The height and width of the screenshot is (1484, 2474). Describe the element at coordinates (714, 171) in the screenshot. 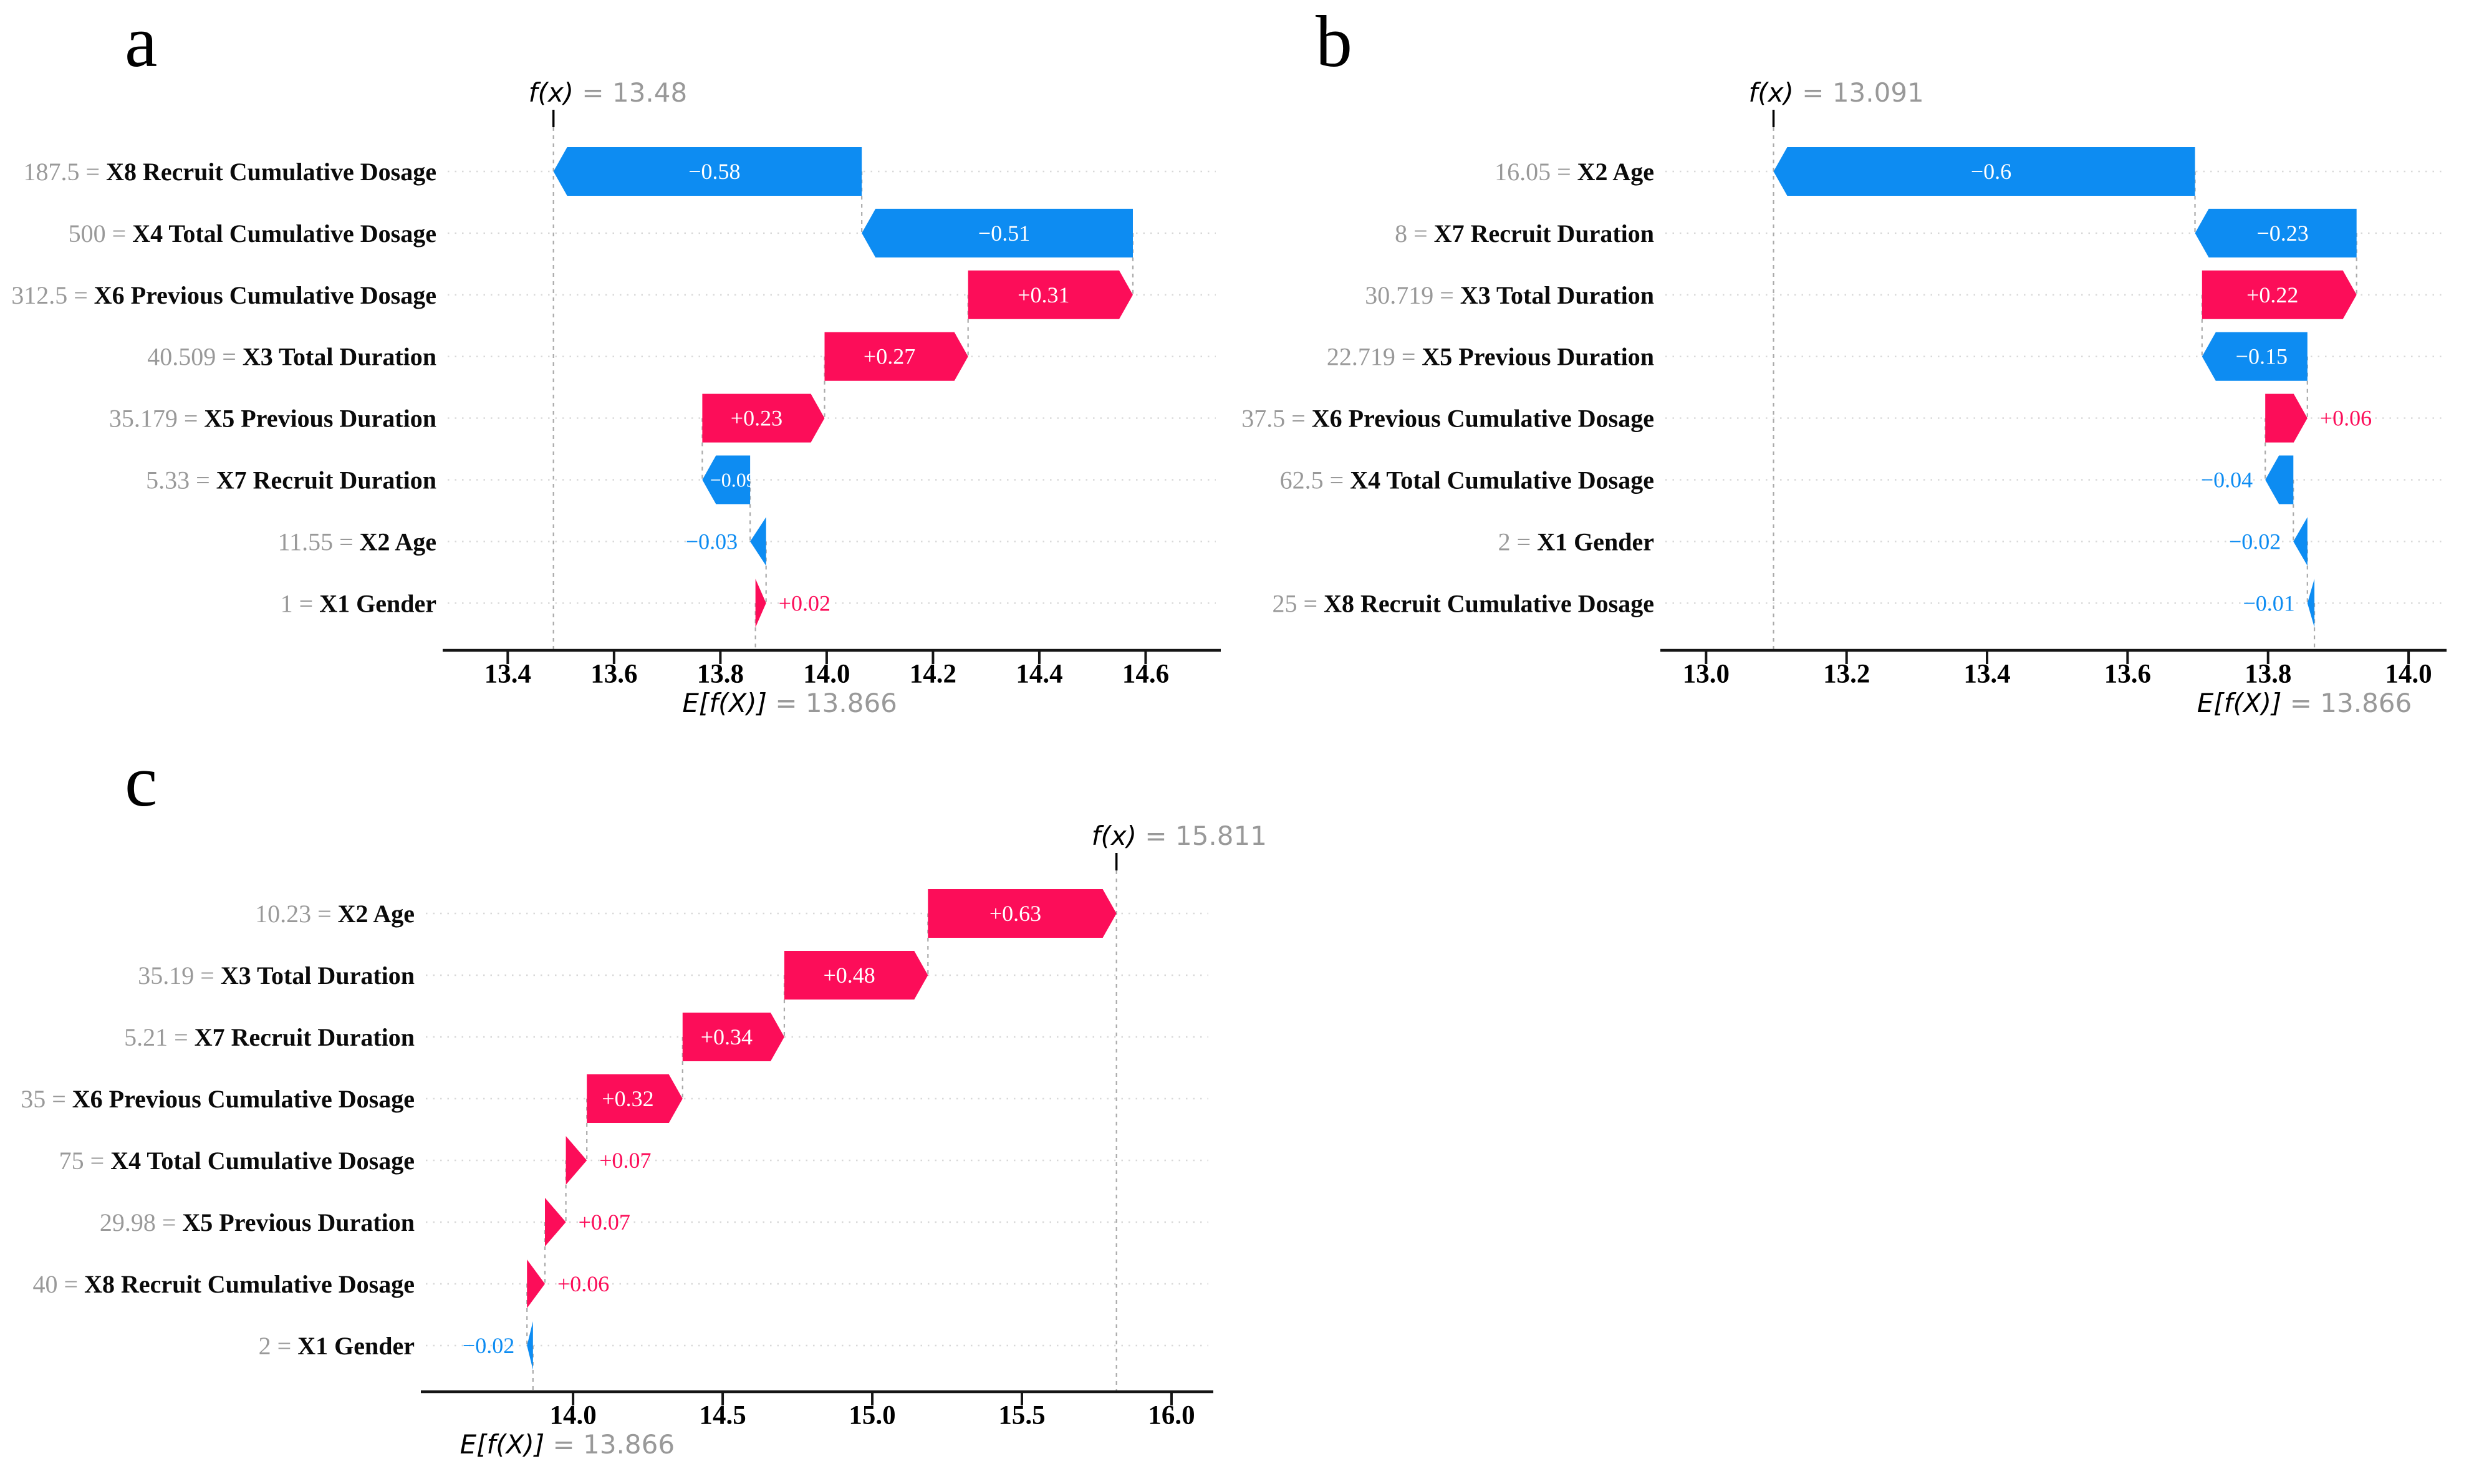

I see `shap-value-label: −0.58` at that location.